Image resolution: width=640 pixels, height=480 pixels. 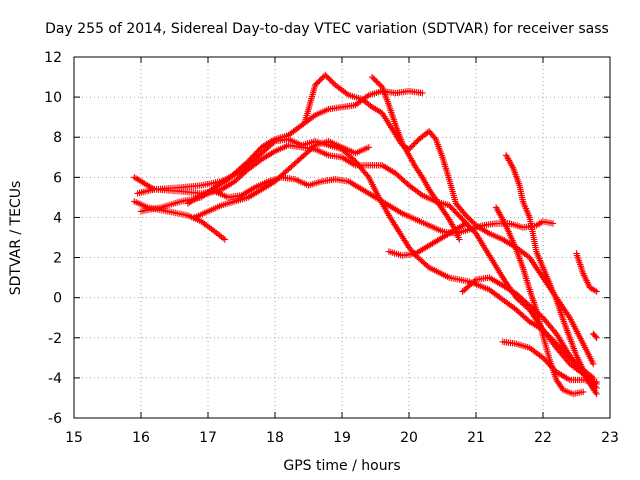 I want to click on y-tick-label: 6, so click(x=57, y=178).